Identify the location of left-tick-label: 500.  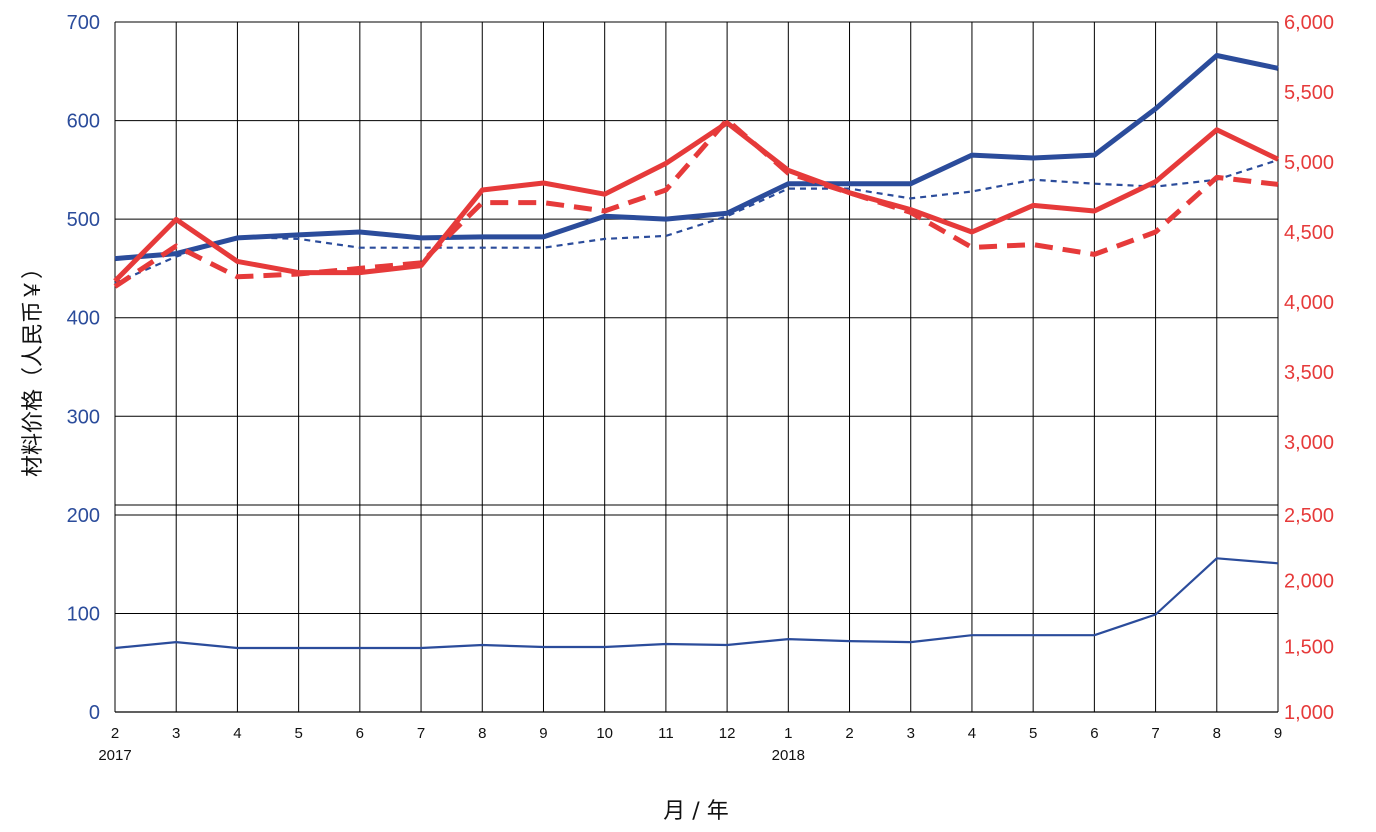
(83, 220).